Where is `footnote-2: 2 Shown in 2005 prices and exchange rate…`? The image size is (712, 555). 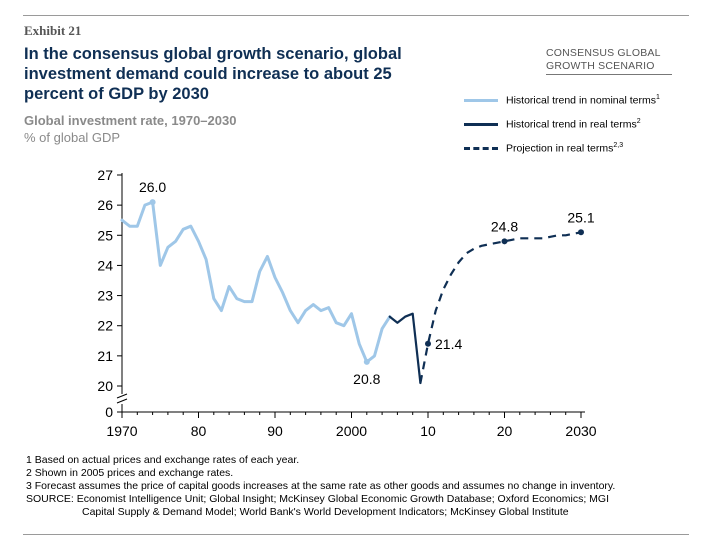
footnote-2: 2 Shown in 2005 prices and exchange rate… is located at coordinates (130, 473).